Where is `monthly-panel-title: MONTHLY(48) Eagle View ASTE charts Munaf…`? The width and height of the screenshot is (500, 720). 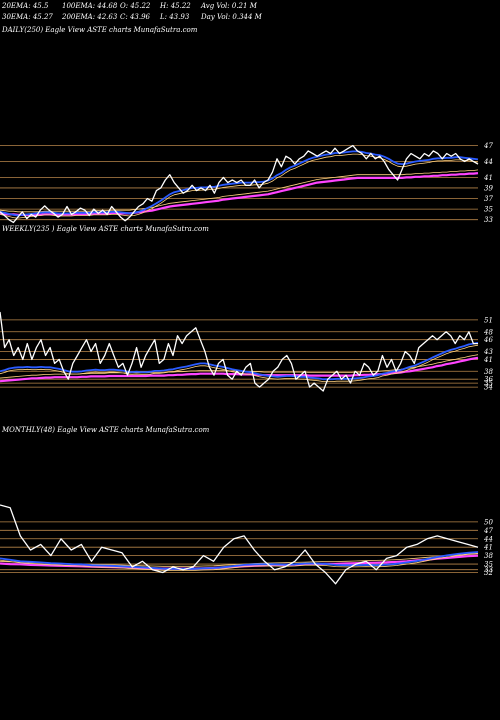 monthly-panel-title: MONTHLY(48) Eagle View ASTE charts Munaf… is located at coordinates (106, 430).